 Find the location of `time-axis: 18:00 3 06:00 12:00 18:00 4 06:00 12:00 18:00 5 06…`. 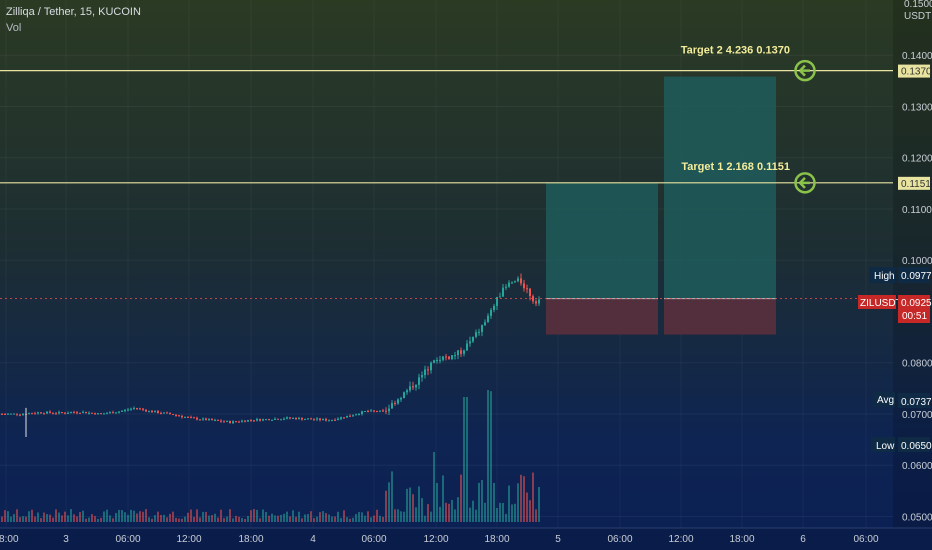

time-axis: 18:00 3 06:00 12:00 18:00 4 06:00 12:00 18:00 5 06… is located at coordinates (466, 538).